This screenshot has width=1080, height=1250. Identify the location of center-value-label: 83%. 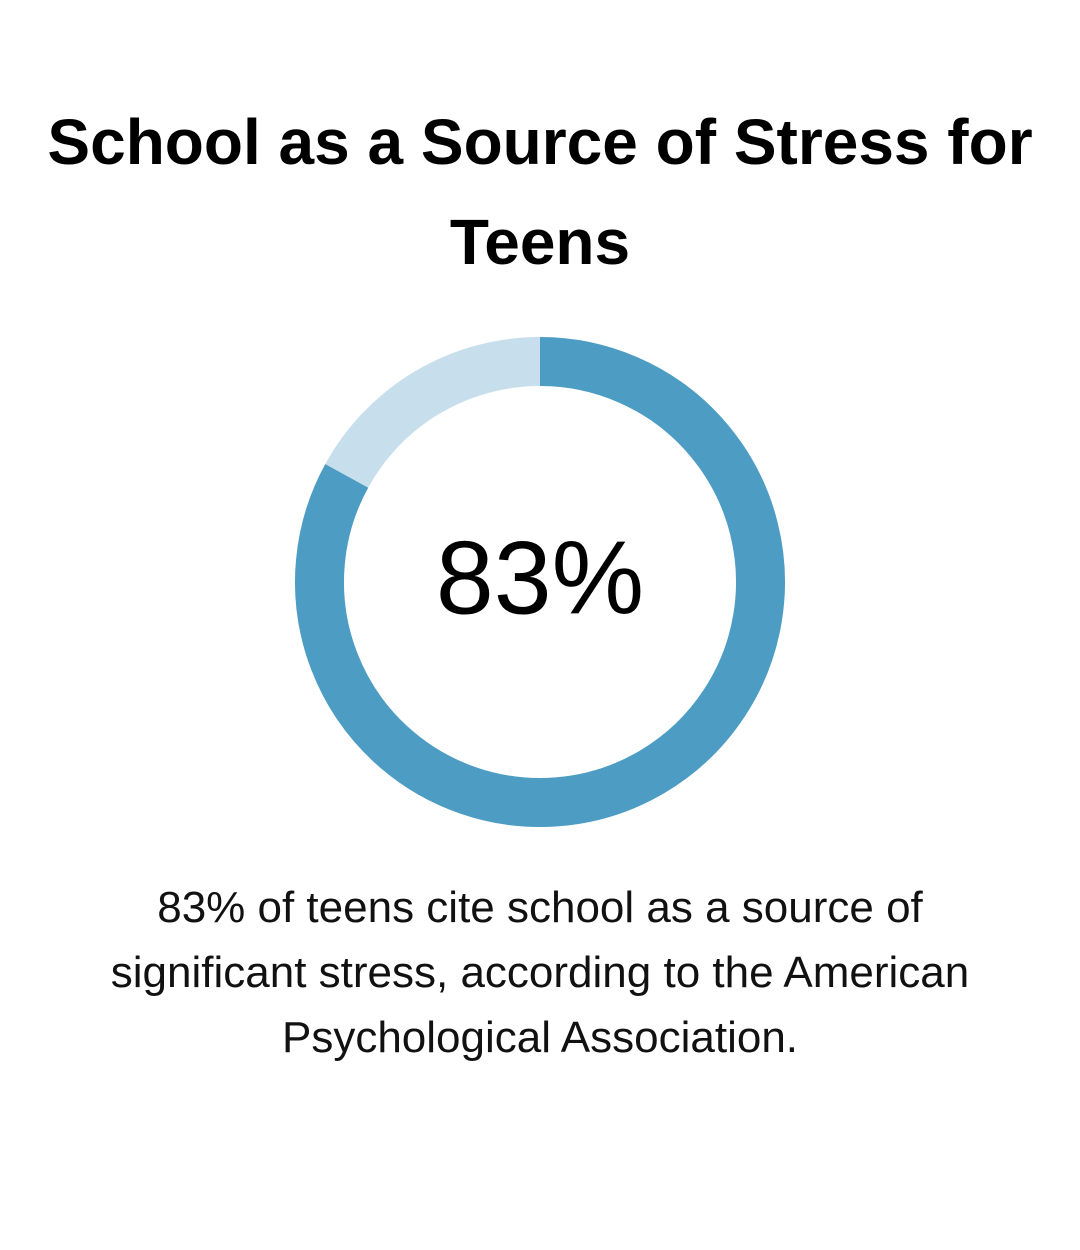
(540, 578).